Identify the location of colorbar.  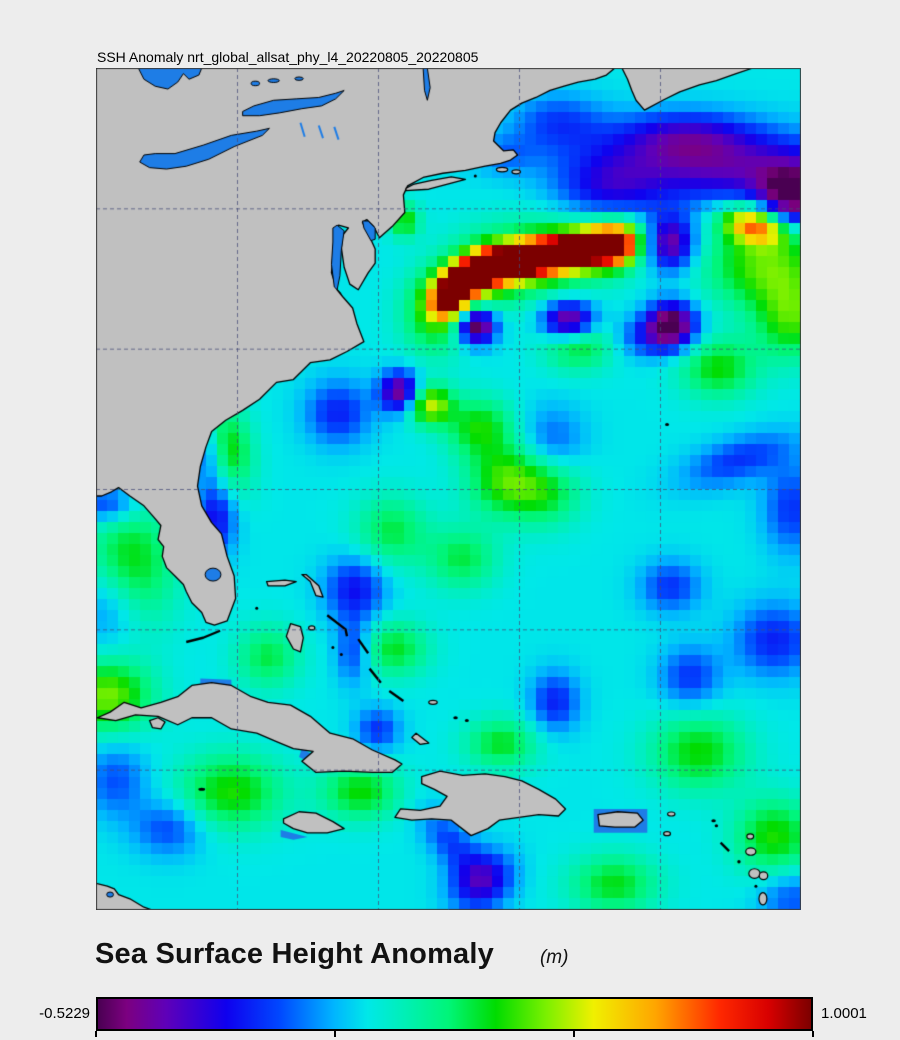
(454, 1017).